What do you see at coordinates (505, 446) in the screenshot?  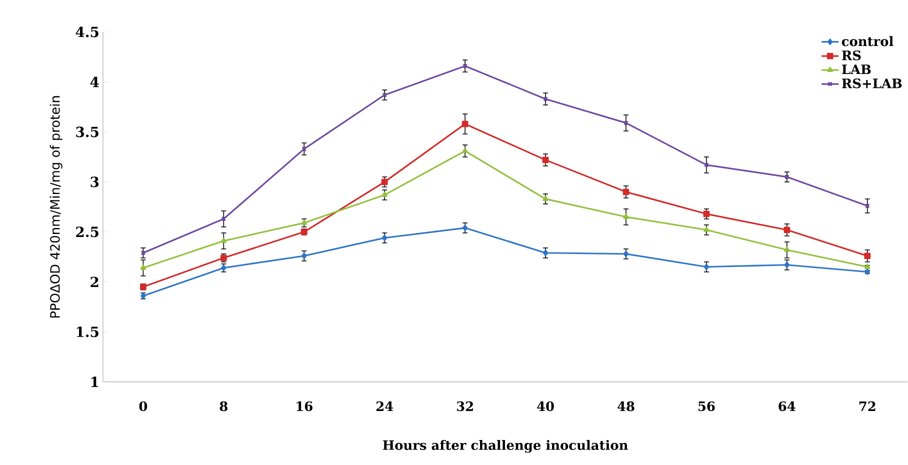 I see `x-axis-title: Hours after challenge inoculation` at bounding box center [505, 446].